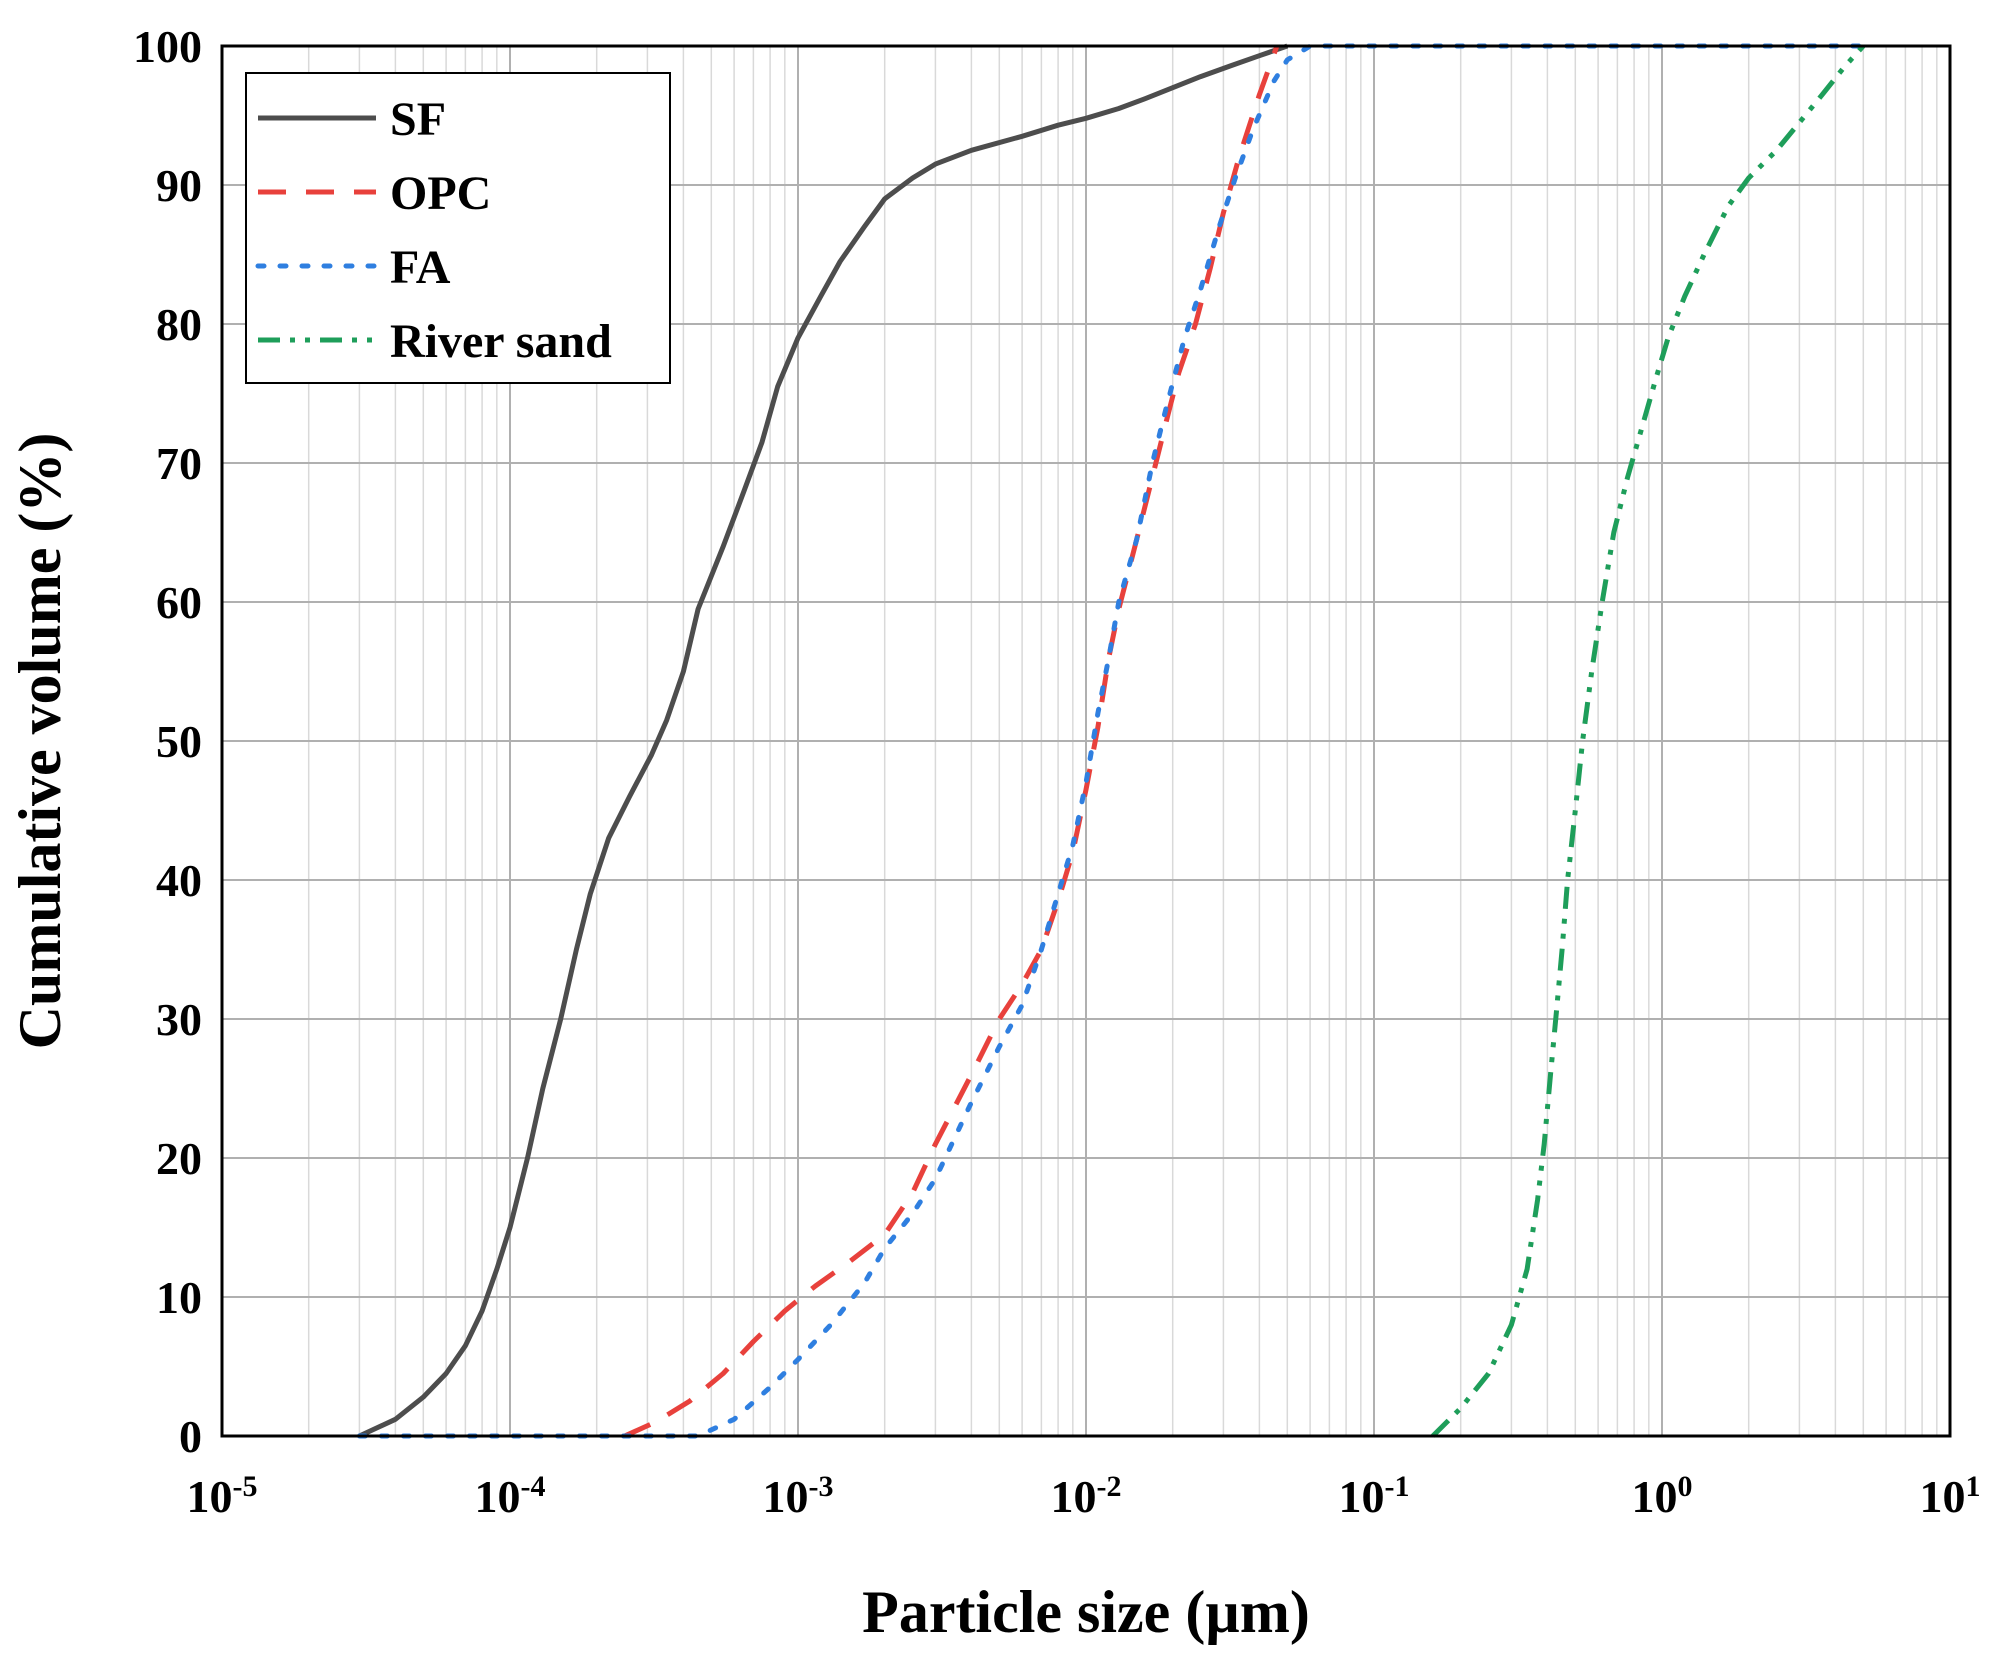  Describe the element at coordinates (1662, 1496) in the screenshot. I see `x-tick-label: 10⁰` at that location.